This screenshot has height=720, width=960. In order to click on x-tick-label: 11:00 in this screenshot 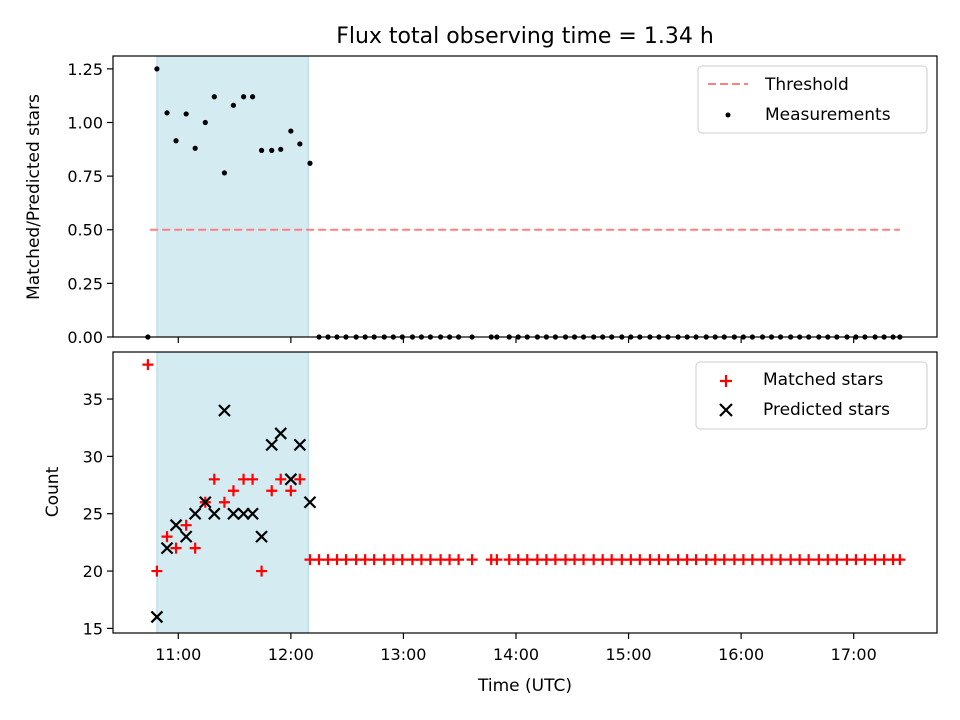, I will do `click(178, 654)`.